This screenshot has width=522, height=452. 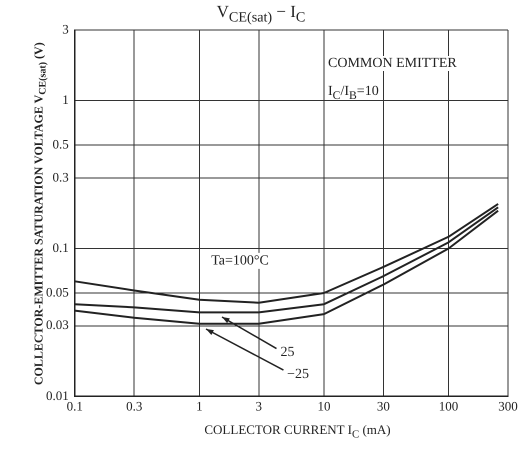 What do you see at coordinates (57, 324) in the screenshot?
I see `y-tick-label: 0.03` at bounding box center [57, 324].